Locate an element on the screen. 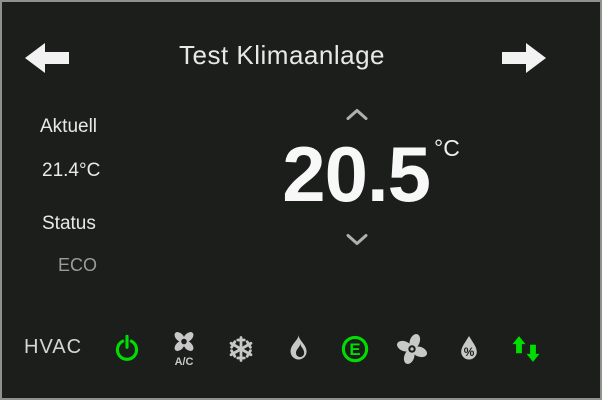  hvac-label: HVAC is located at coordinates (53, 347).